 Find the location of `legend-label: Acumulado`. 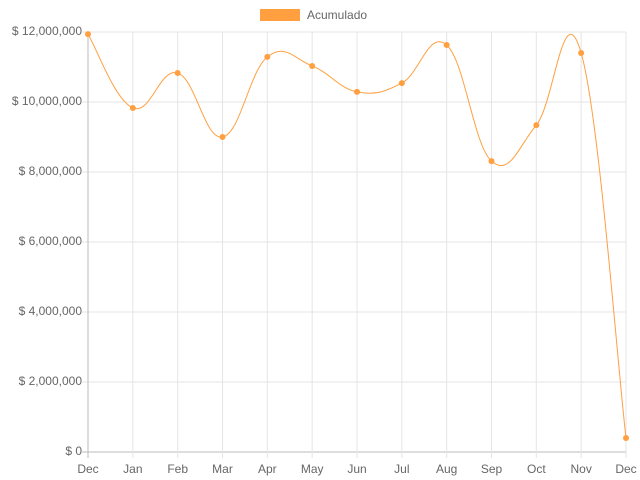

legend-label: Acumulado is located at coordinates (337, 15).